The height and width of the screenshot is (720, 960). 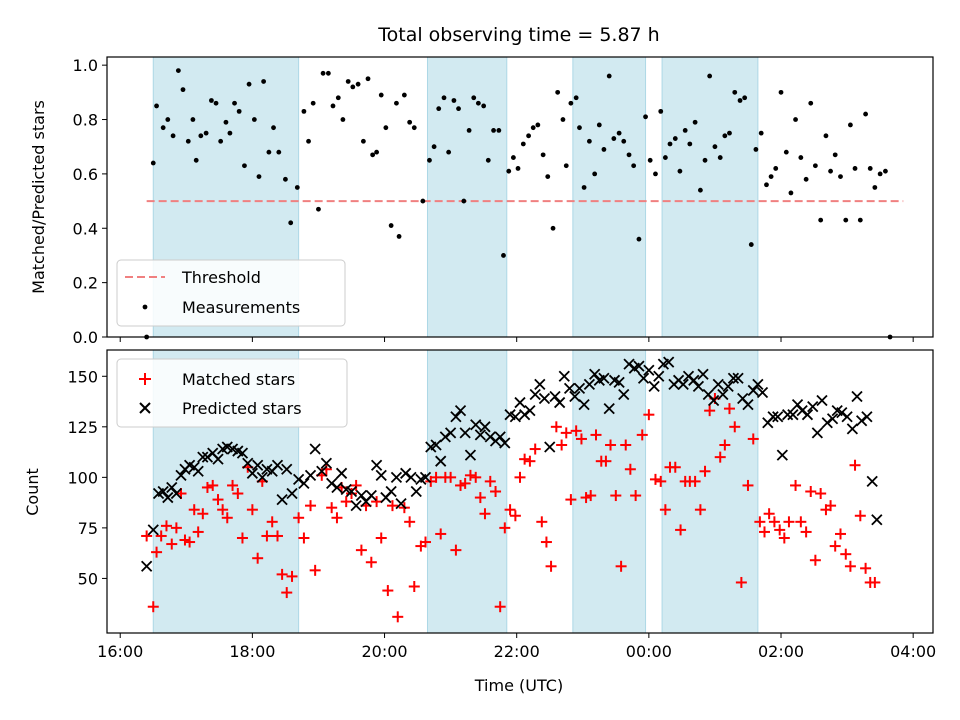 I want to click on legend-predicted-label: Predicted stars, so click(x=242, y=408).